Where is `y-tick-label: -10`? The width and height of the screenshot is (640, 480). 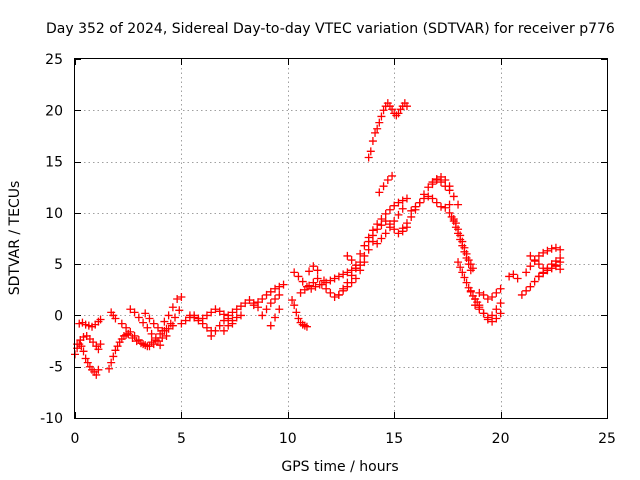 y-tick-label: -10 is located at coordinates (51, 419).